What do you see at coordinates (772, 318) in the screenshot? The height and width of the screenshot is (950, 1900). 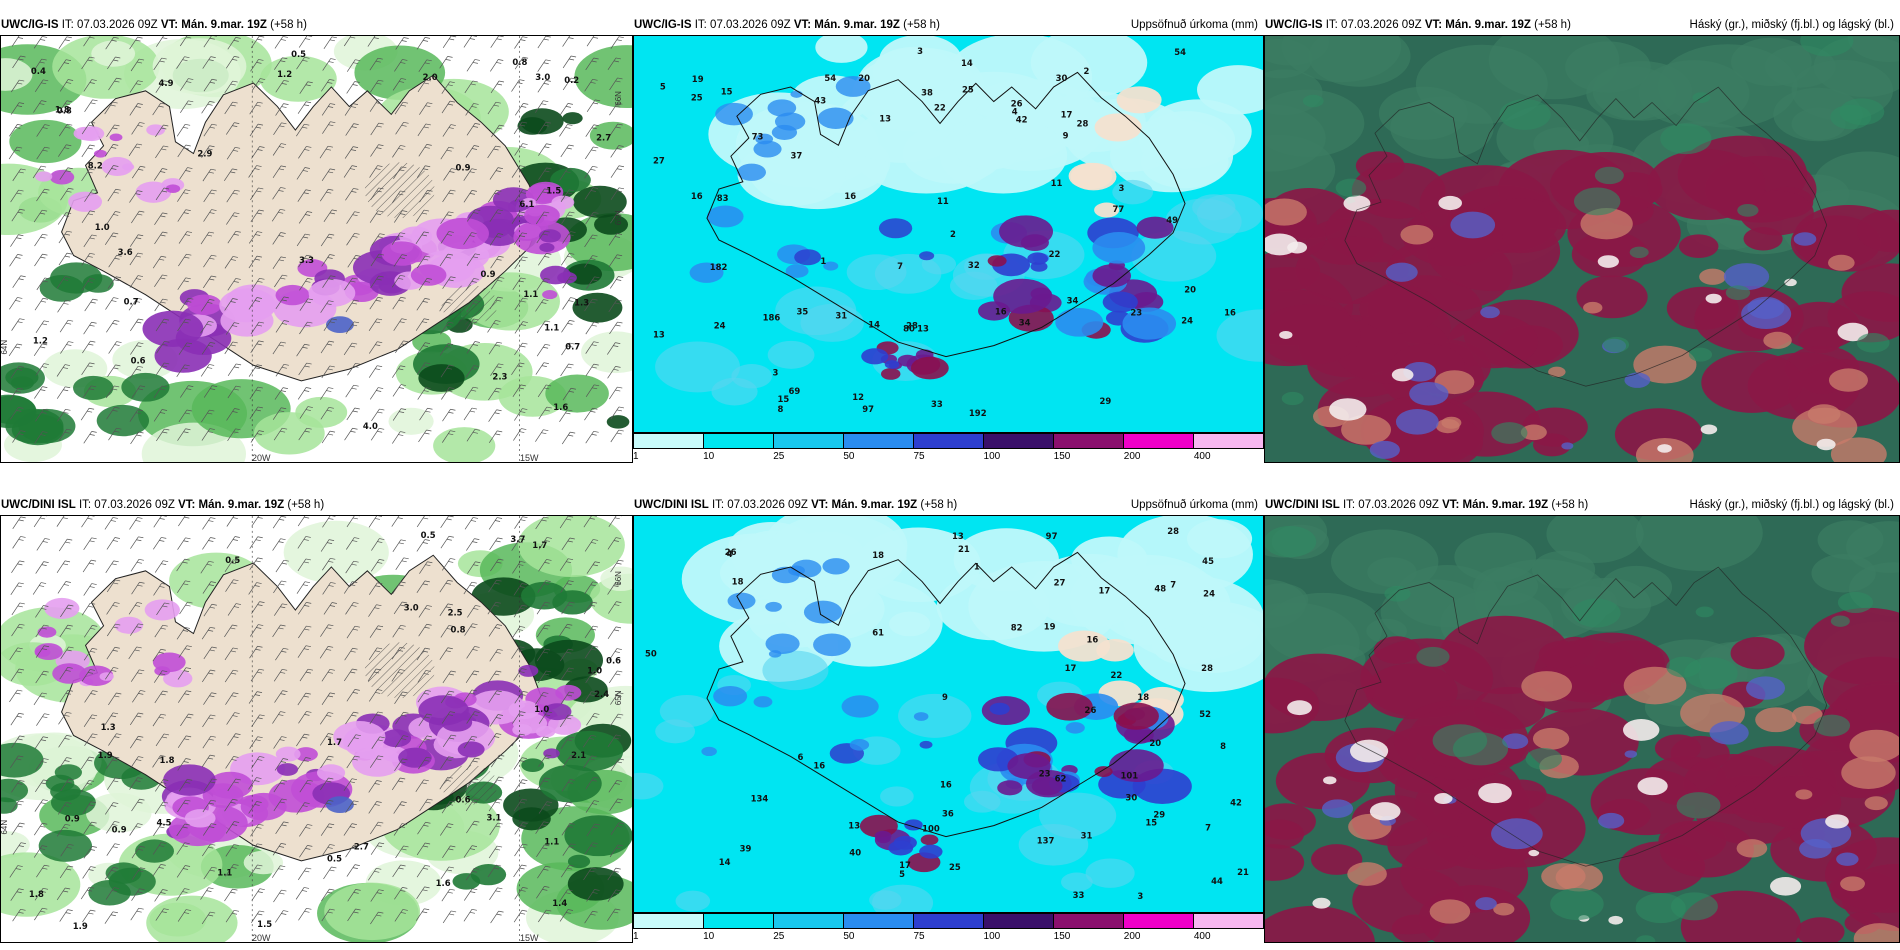 I see `value-label: 186` at bounding box center [772, 318].